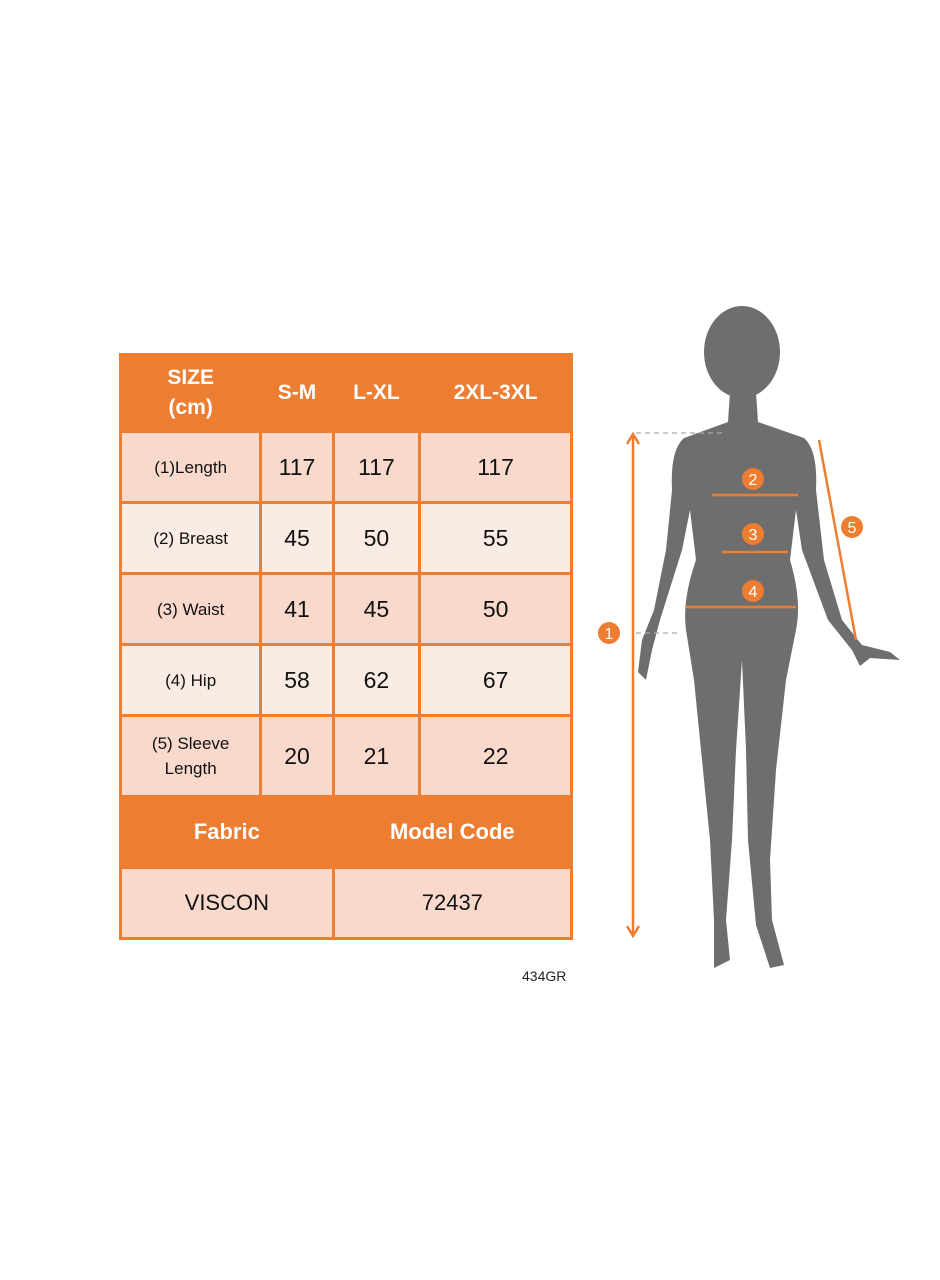 The image size is (940, 1280). I want to click on model-code-value: 72437, so click(452, 903).